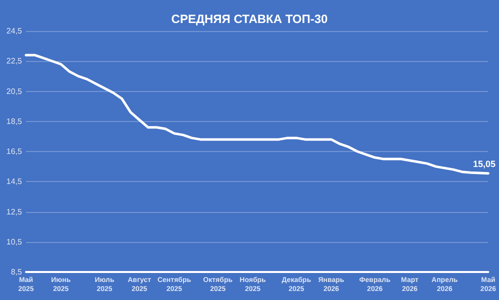  I want to click on chart-title: СРЕДНЯЯ СТАВКА ТОП-30, so click(249, 19).